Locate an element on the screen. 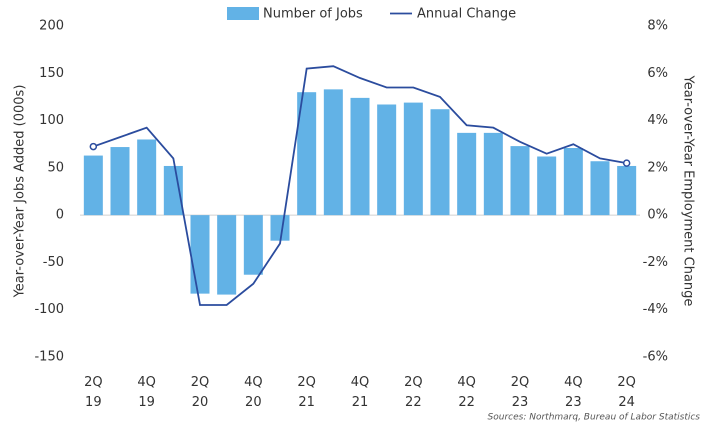  y2-tick-label: 4% is located at coordinates (657, 120).